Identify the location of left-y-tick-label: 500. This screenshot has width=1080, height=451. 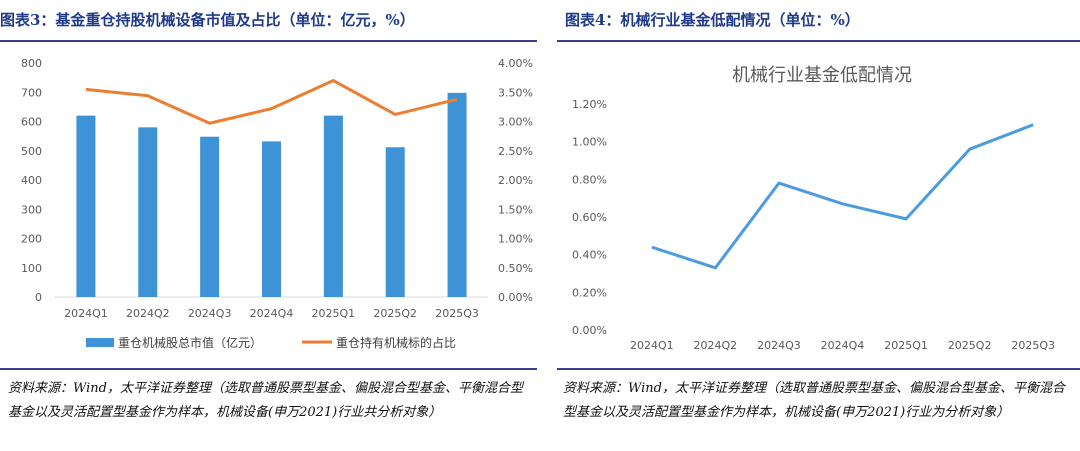
(31, 151).